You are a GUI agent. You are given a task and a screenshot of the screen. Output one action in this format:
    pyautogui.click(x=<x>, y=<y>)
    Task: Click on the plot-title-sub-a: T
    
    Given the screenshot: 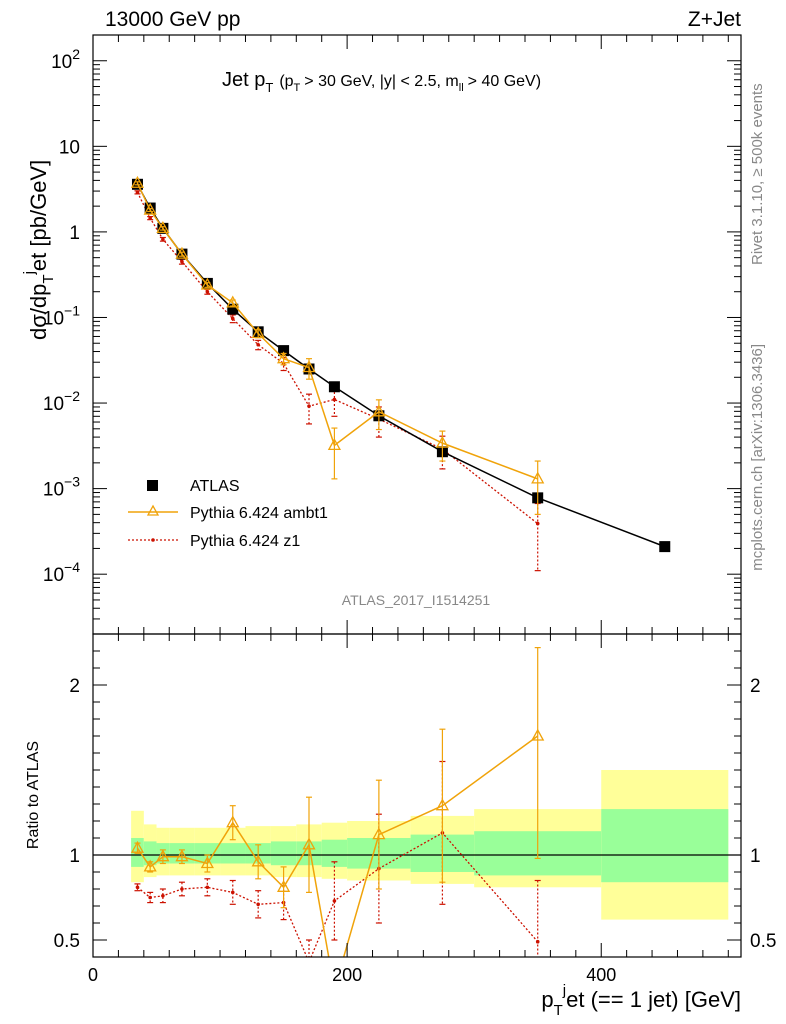 What is the action you would take?
    pyautogui.click(x=269, y=87)
    